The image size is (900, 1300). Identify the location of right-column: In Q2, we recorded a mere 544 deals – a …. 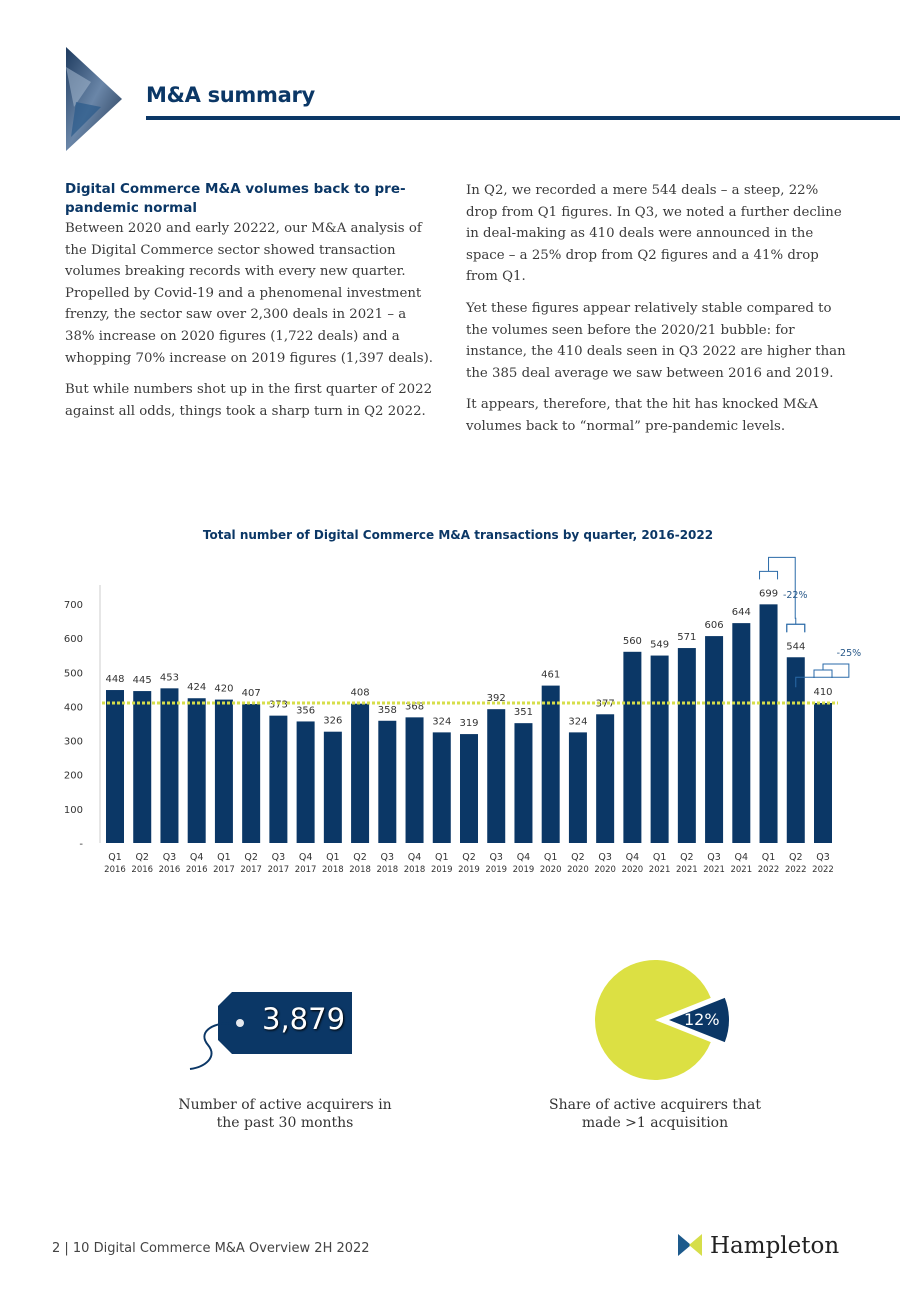
(656, 314).